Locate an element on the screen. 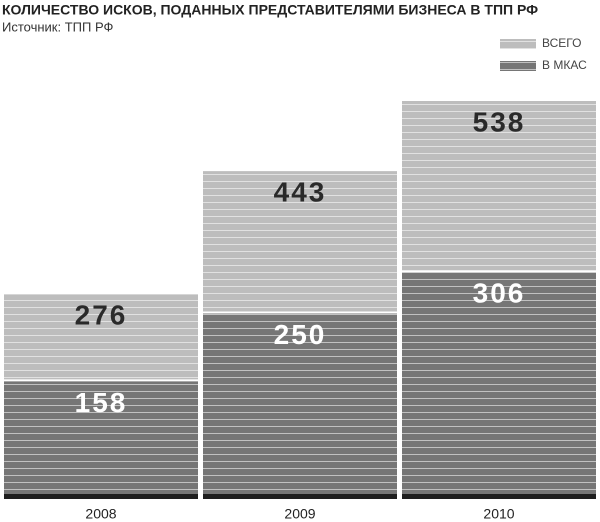  legend-label: В МКАС is located at coordinates (564, 65).